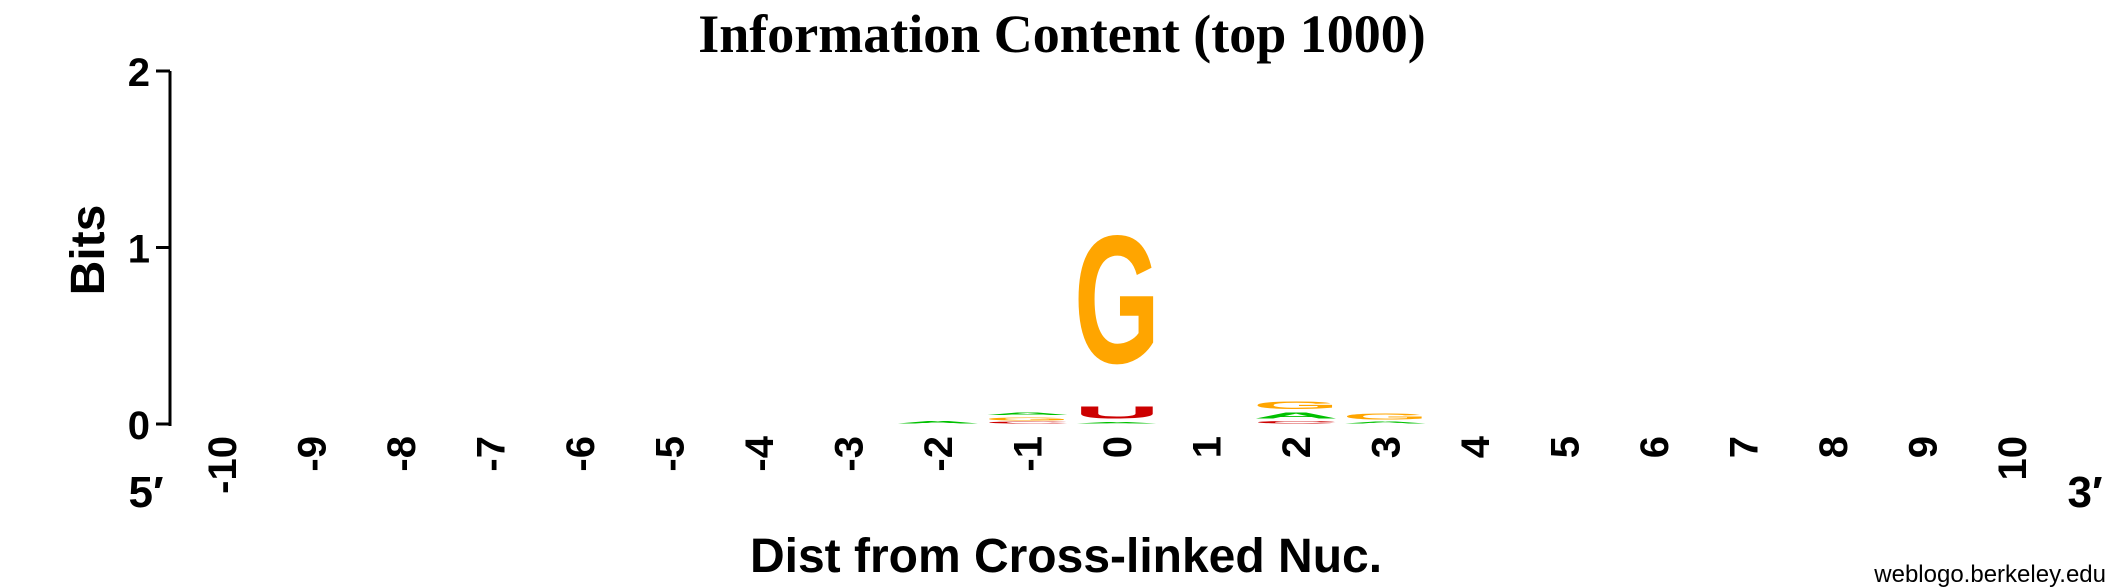 The image size is (2125, 588). Describe the element at coordinates (1989, 574) in the screenshot. I see `weblogo-credit: weblogo.berkeley.edu` at that location.